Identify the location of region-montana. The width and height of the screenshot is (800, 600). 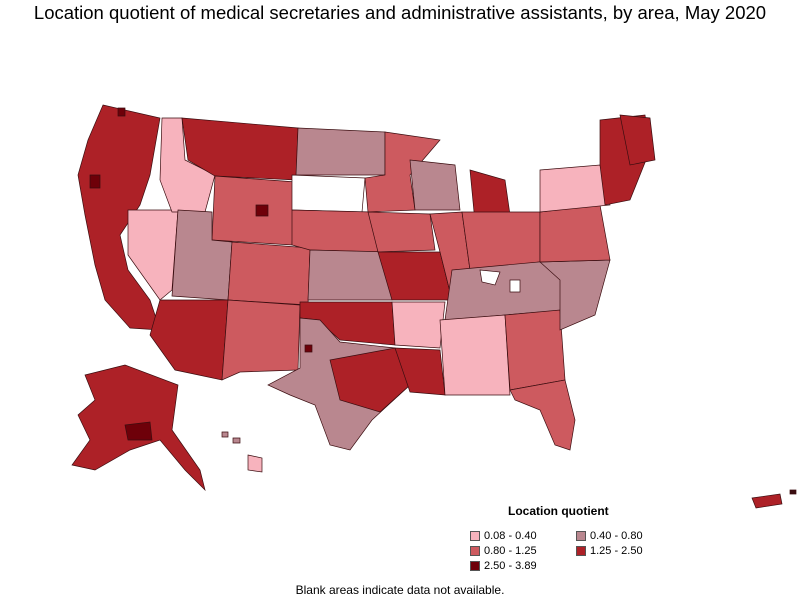
(240, 149).